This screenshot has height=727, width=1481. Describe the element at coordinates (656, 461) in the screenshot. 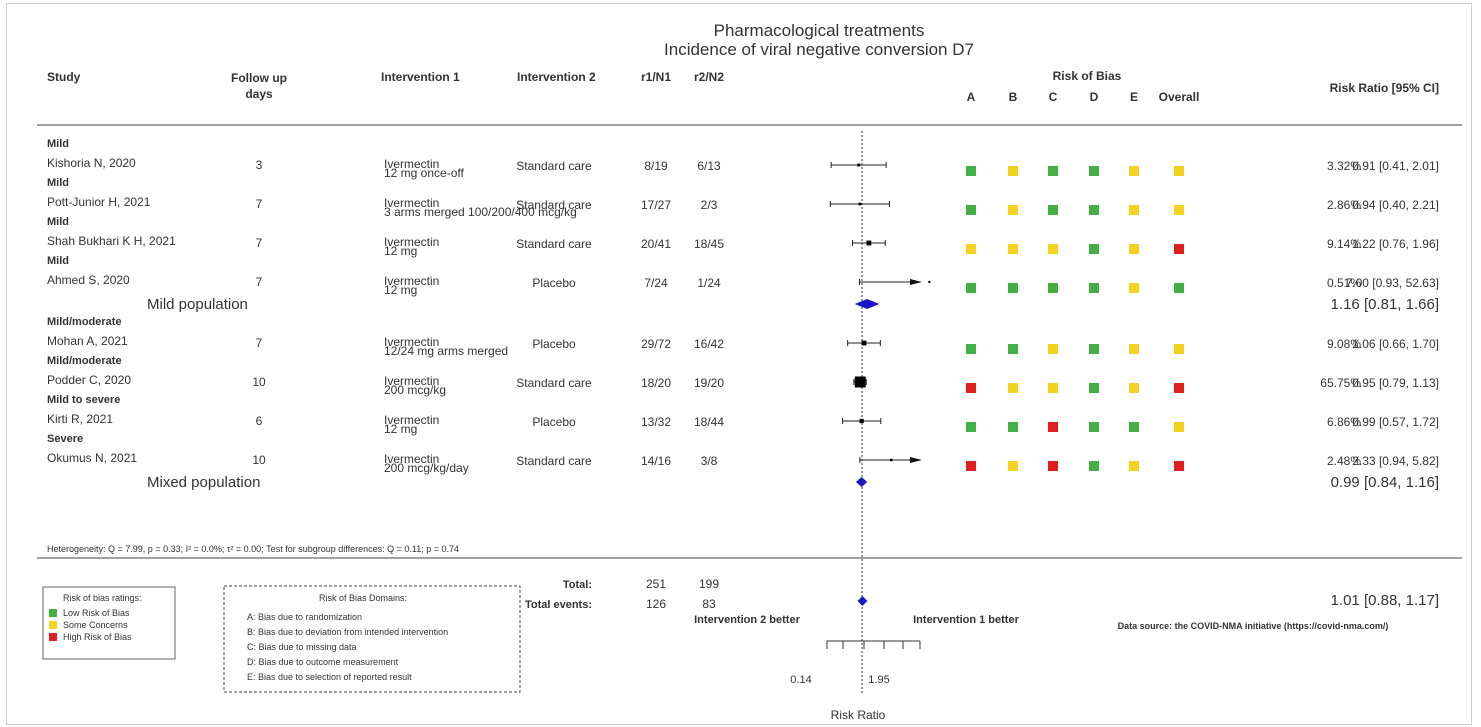

I see `r1n1-value: 14/16` at that location.